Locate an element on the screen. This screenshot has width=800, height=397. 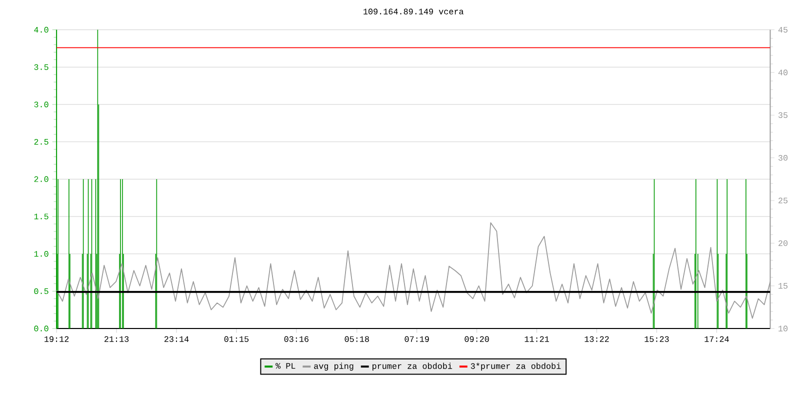
y-tick-label: 2.5 is located at coordinates (41, 141).